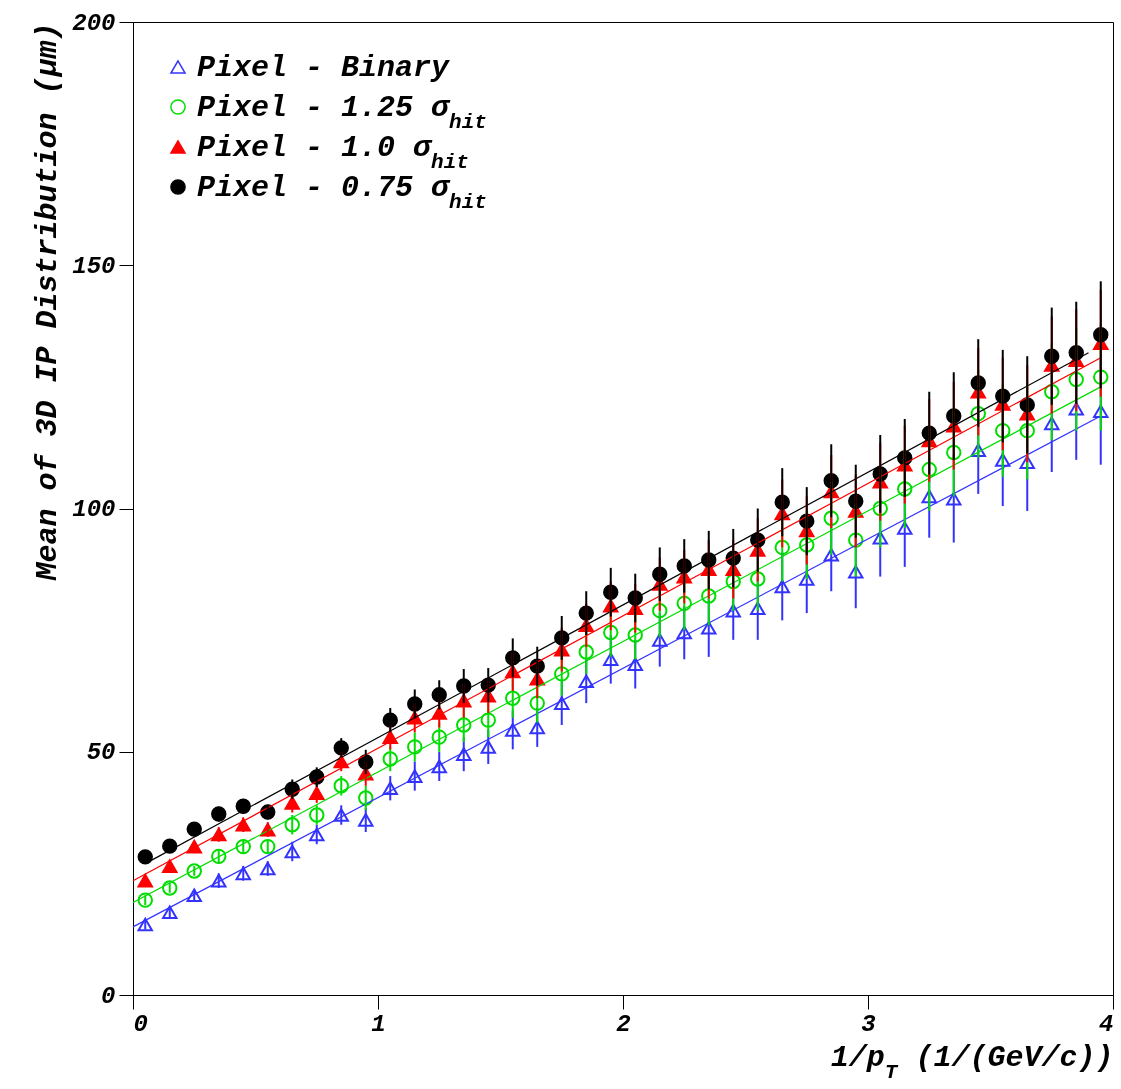  What do you see at coordinates (342, 112) in the screenshot?
I see `legend-label: Pixel - 1.25 σ$_{hit}$` at bounding box center [342, 112].